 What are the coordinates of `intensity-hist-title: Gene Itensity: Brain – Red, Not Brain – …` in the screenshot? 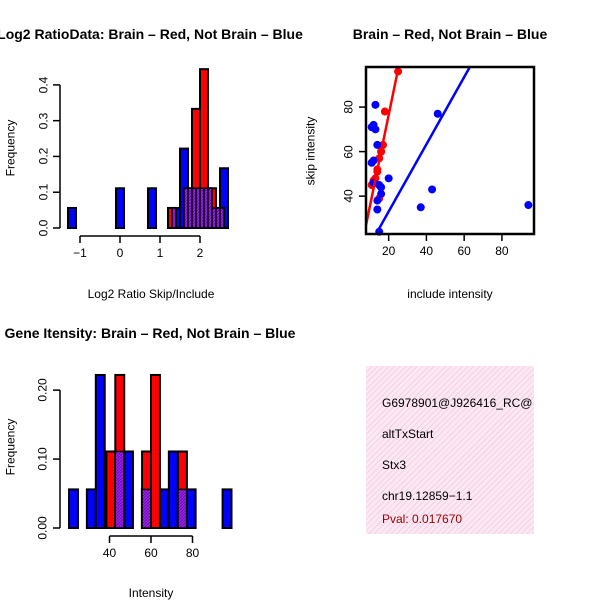 It's located at (150, 333).